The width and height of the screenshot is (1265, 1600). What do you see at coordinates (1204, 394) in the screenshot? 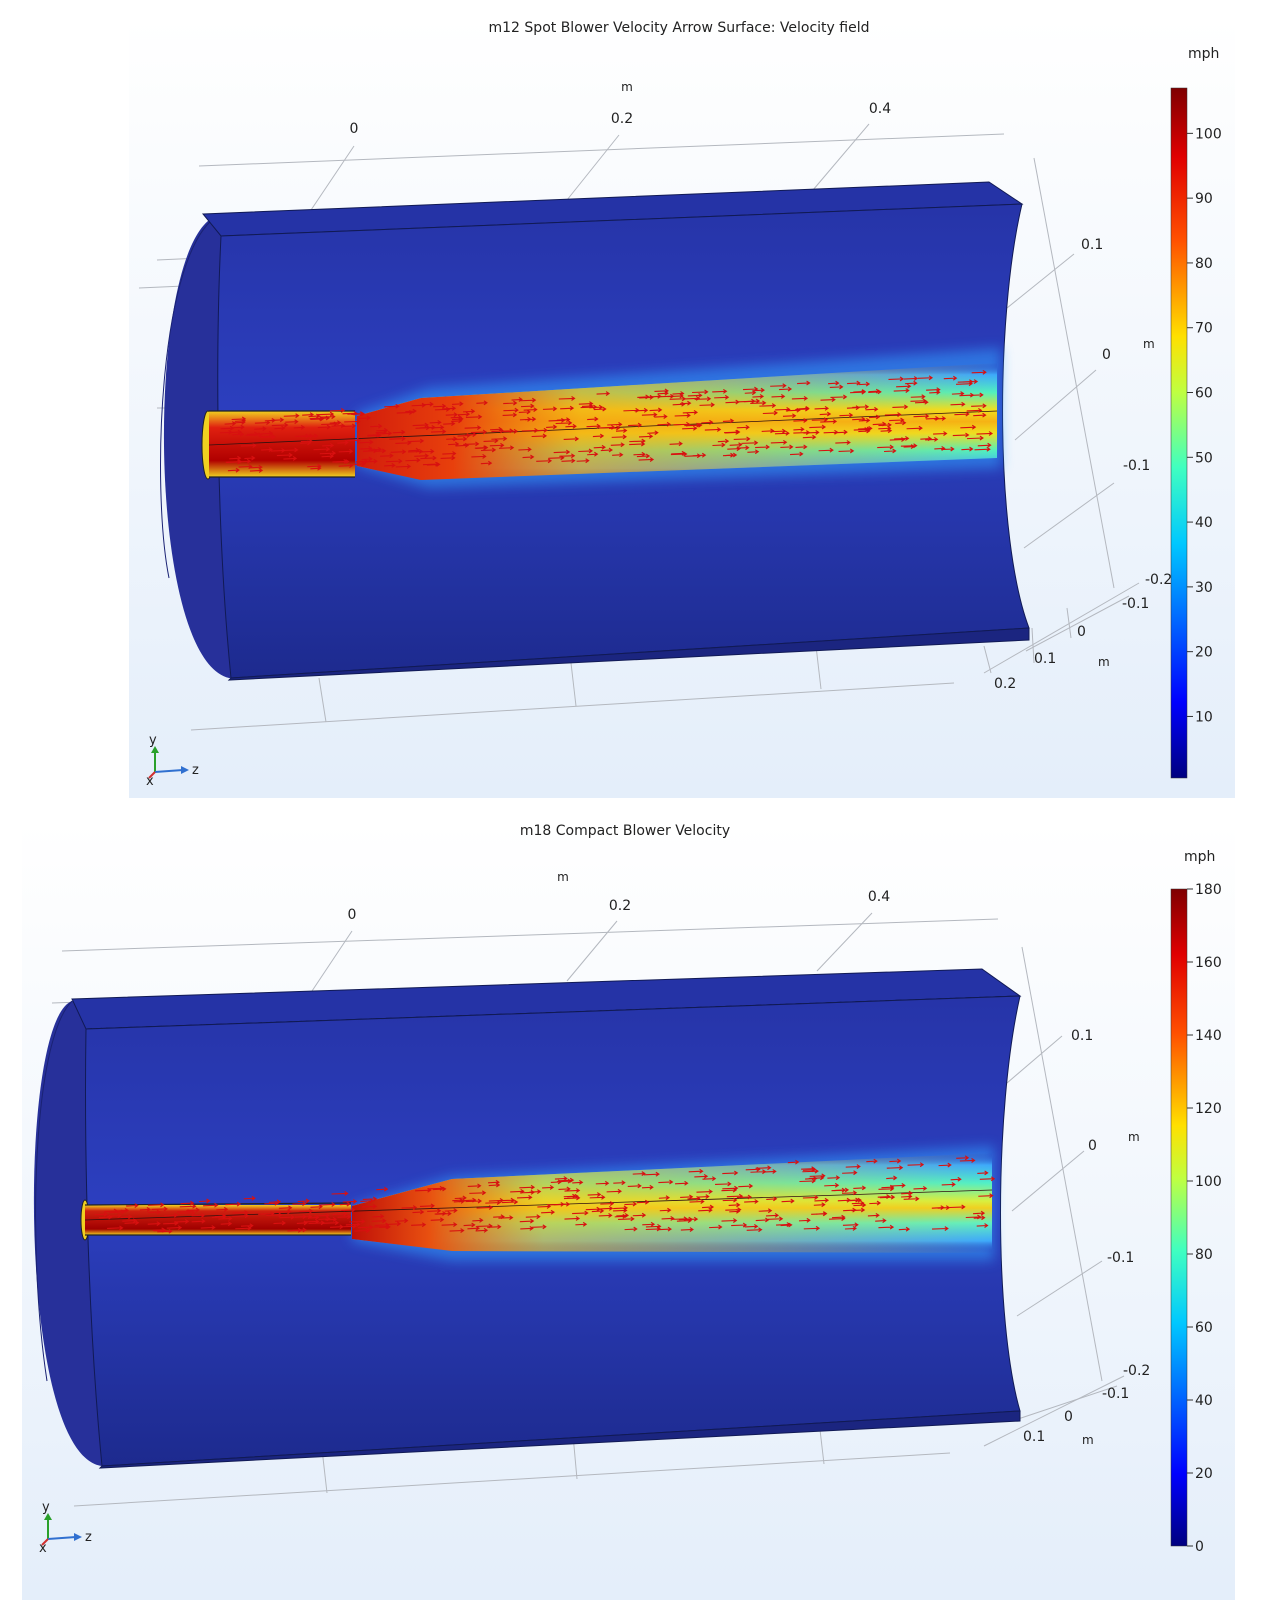
I see `colorbar-tick-label: 60` at bounding box center [1204, 394].